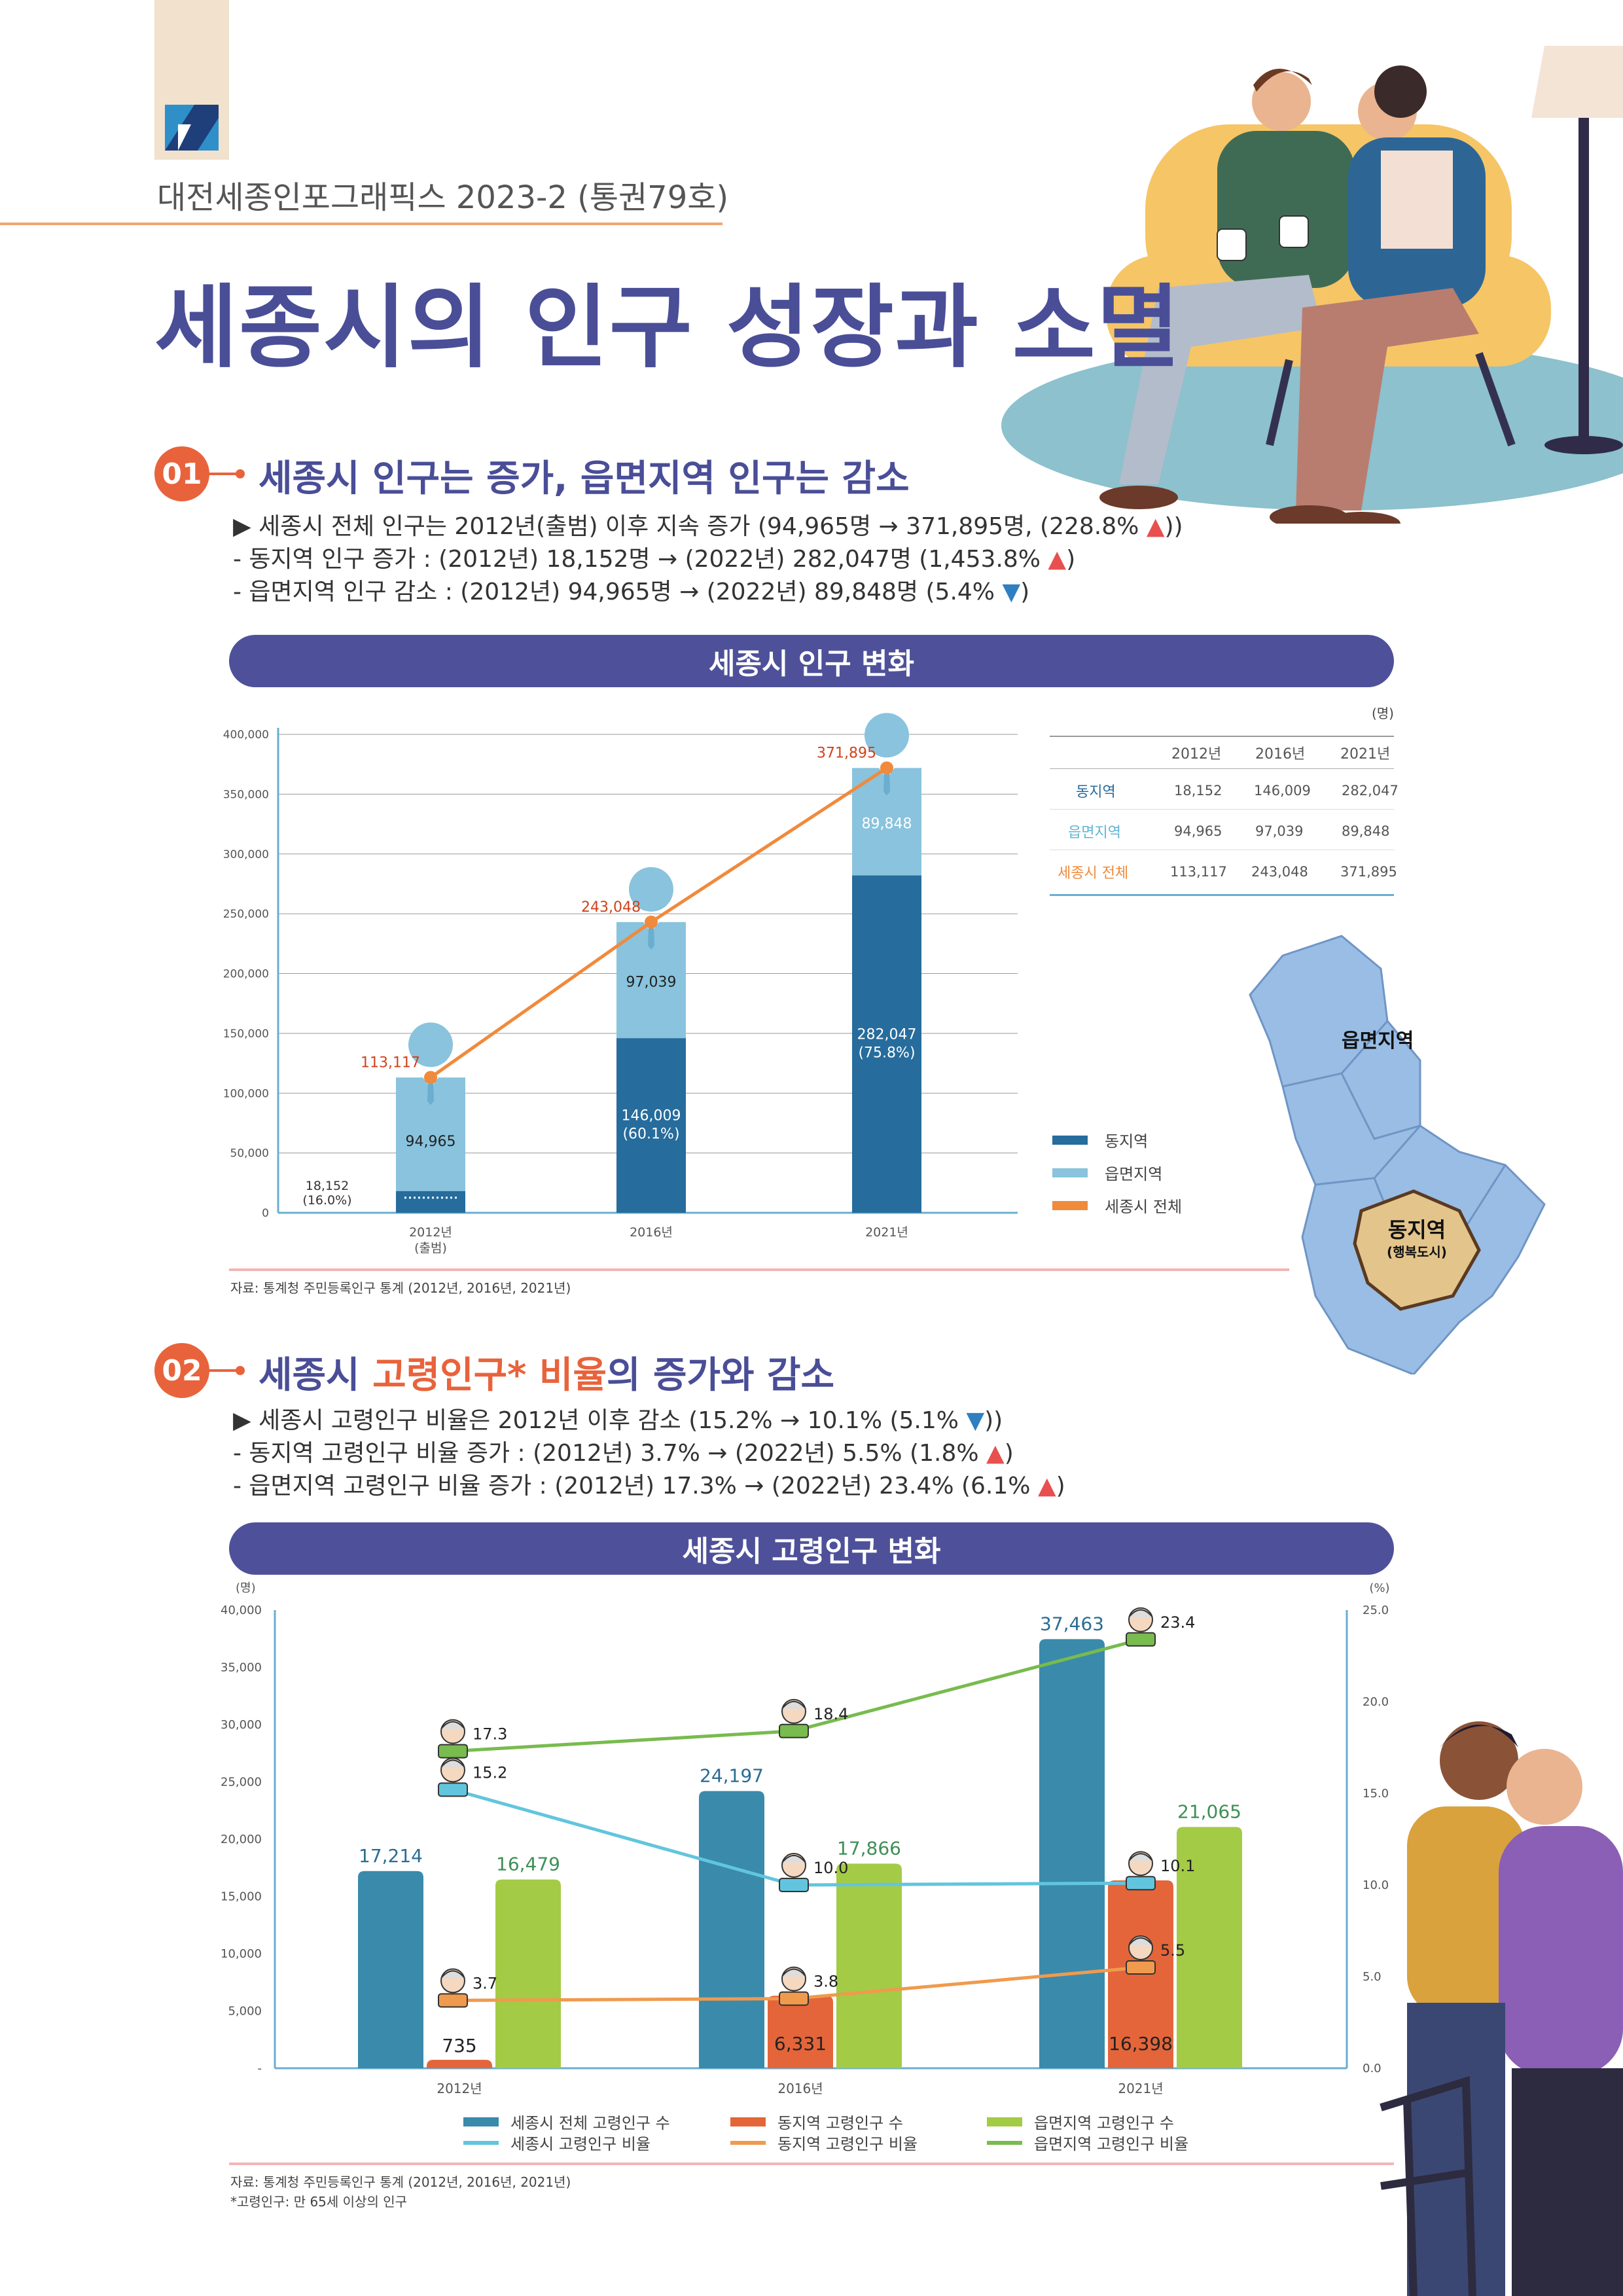 The height and width of the screenshot is (2296, 1623). What do you see at coordinates (1117, 1205) in the screenshot?
I see `legend-total: 세종시 전체` at bounding box center [1117, 1205].